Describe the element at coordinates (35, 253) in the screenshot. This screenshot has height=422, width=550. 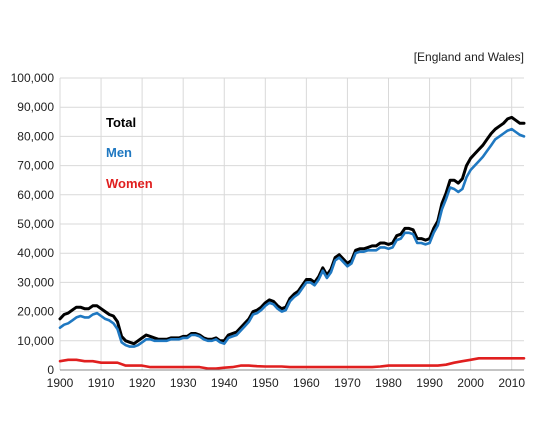
I see `y-tick-label: 40,000` at that location.